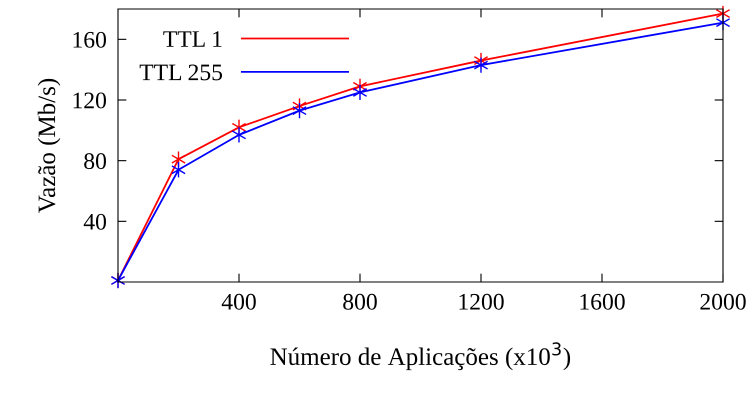 This screenshot has width=756, height=400. I want to click on legend-label: TTL 1, so click(192, 39).